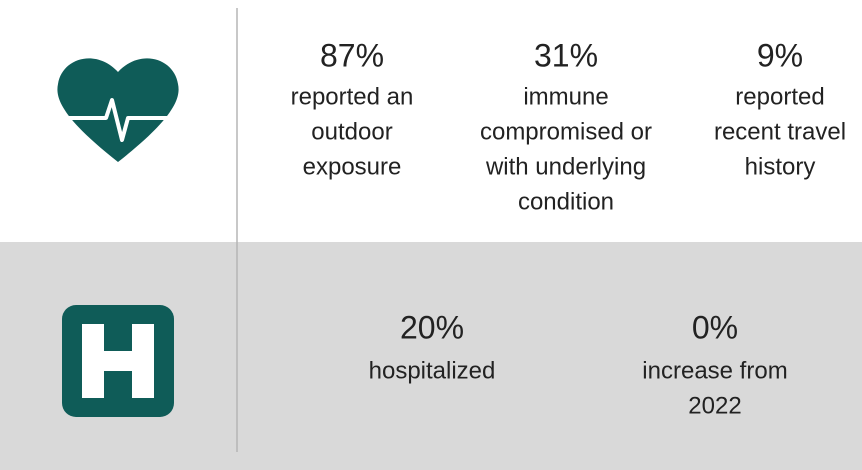  What do you see at coordinates (780, 55) in the screenshot?
I see `stat-value: 9%` at bounding box center [780, 55].